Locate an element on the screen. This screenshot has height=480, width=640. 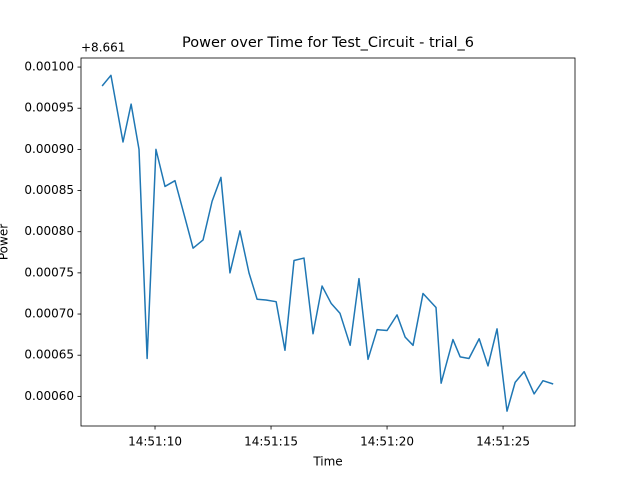
x-tick-label: 14:51:15 is located at coordinates (271, 442).